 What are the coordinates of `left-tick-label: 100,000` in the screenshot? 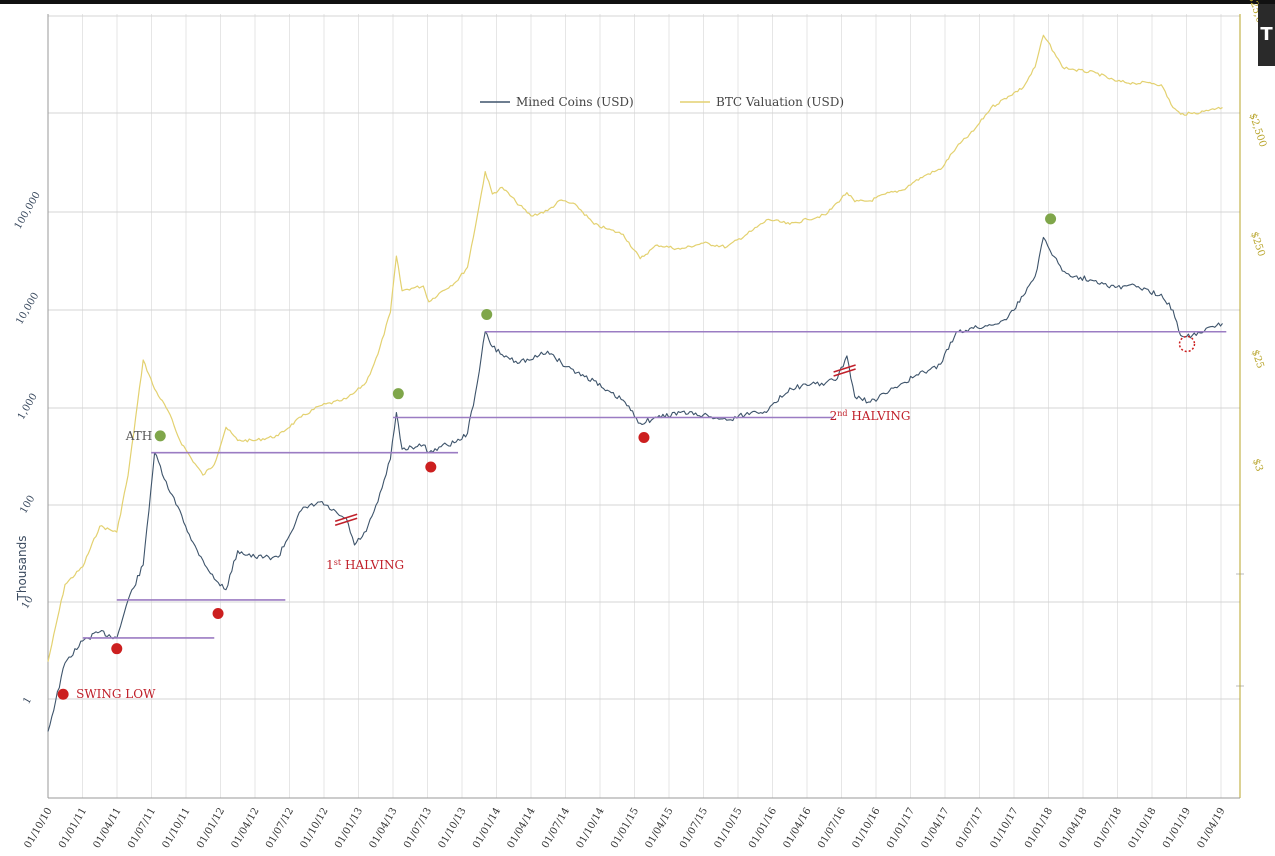 It's located at (28, 210).